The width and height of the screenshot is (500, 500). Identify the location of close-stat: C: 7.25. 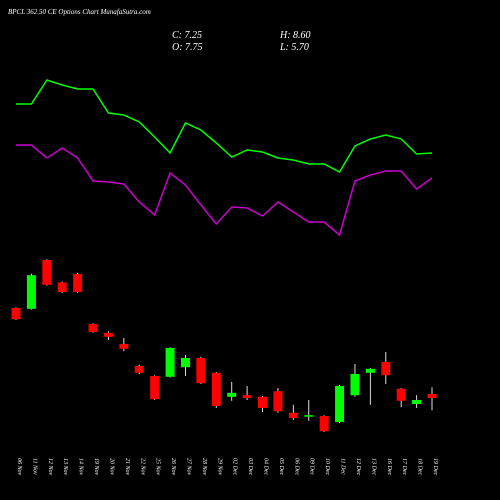
(187, 35).